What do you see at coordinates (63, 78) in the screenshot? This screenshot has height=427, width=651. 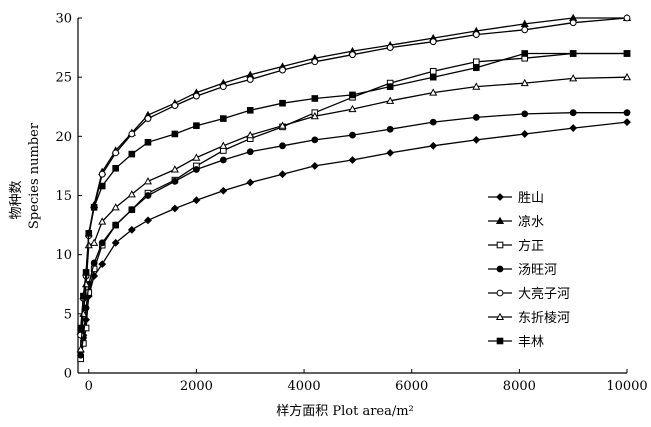 I see `y-tick-label: 25` at bounding box center [63, 78].